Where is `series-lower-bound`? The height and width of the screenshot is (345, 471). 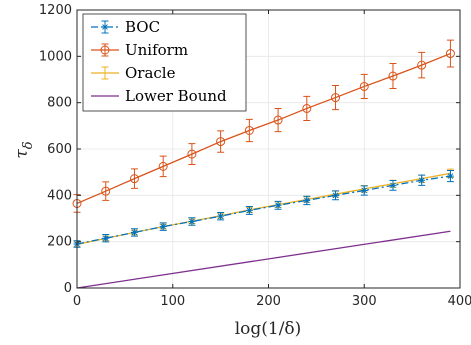
series-lower-bound is located at coordinates (263, 259).